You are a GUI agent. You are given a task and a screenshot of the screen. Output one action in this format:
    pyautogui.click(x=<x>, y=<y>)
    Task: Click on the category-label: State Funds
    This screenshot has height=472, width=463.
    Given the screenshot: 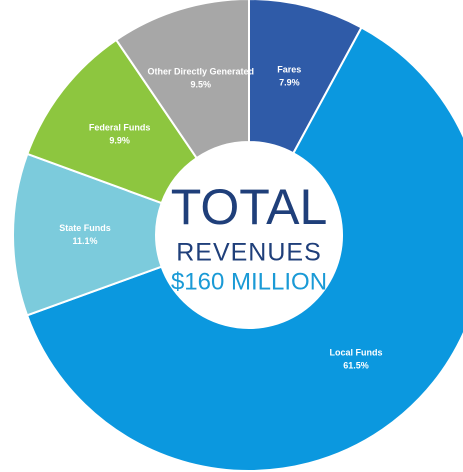 What is the action you would take?
    pyautogui.click(x=85, y=228)
    